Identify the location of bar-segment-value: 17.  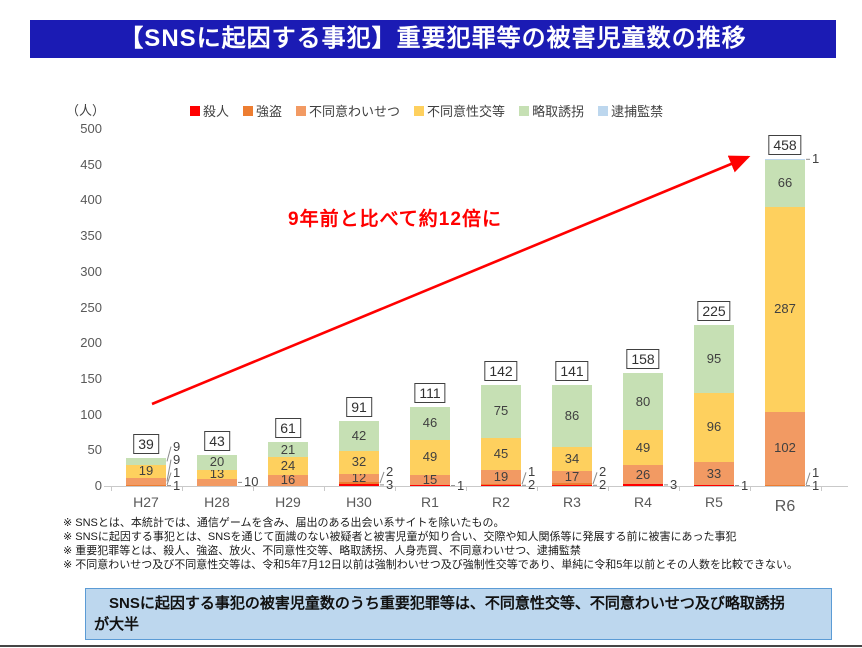
(572, 477).